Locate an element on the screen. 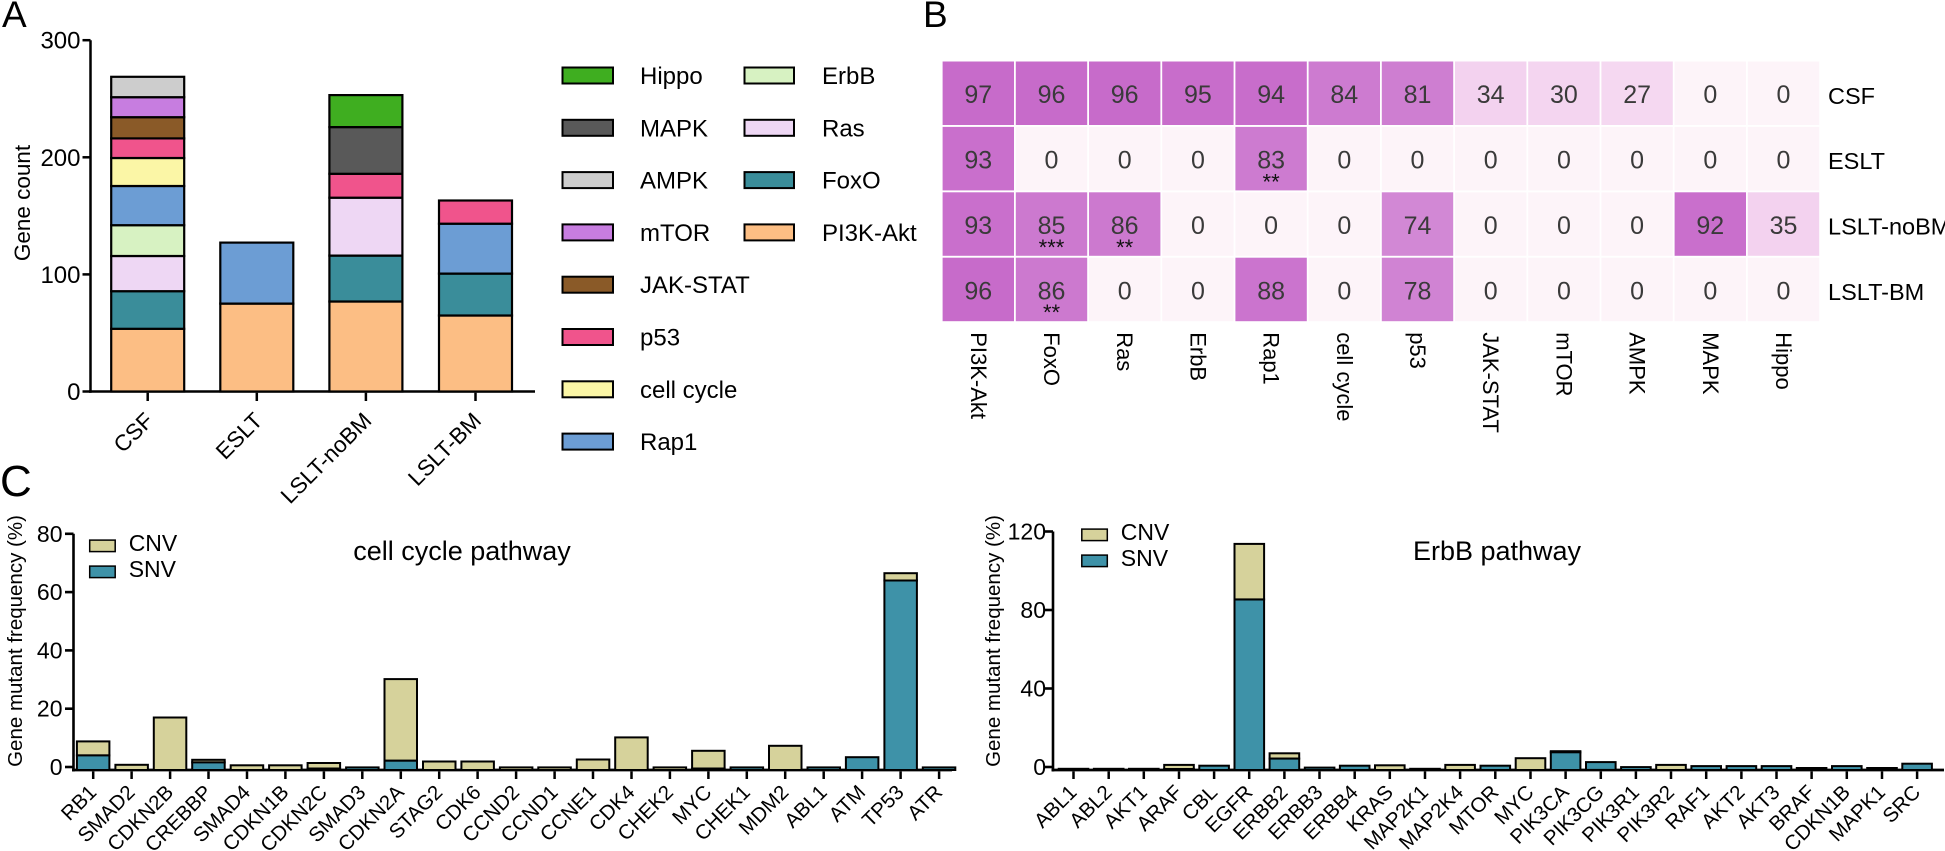  svg-text: 34 is located at coordinates (1491, 95).